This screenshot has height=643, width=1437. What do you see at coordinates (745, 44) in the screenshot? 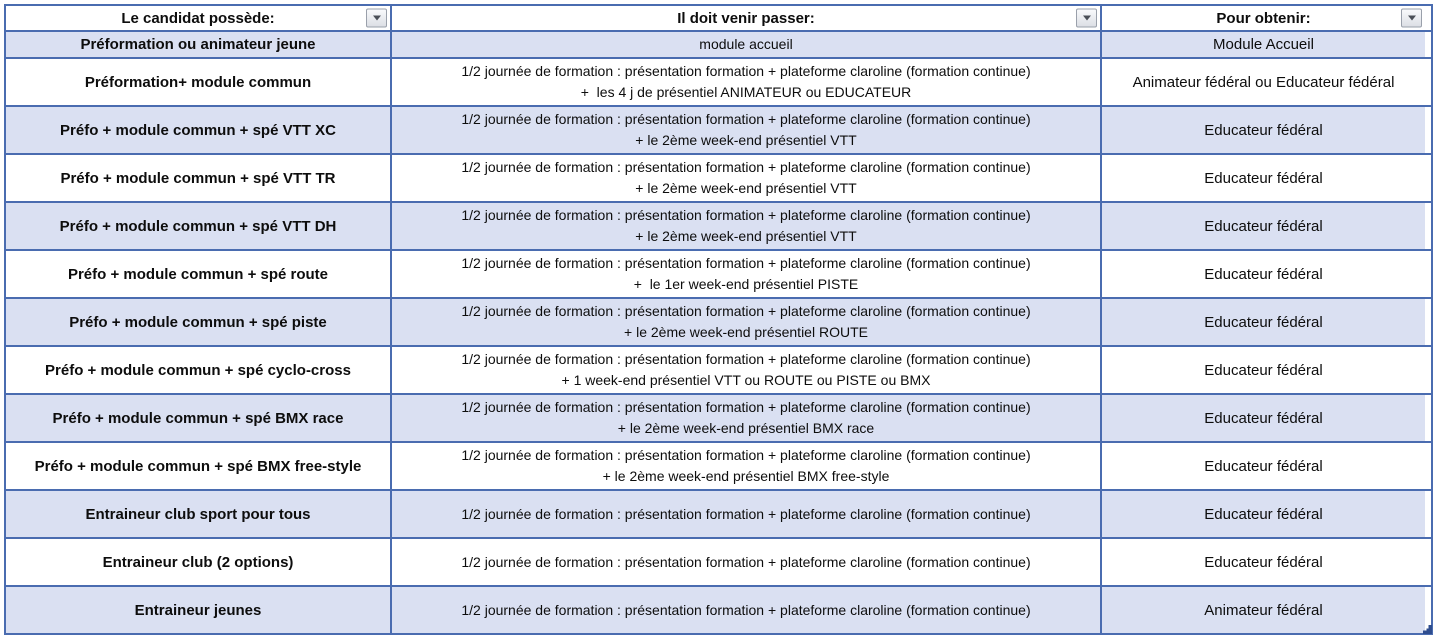
I see `cell-passer: module accueil` at bounding box center [745, 44].